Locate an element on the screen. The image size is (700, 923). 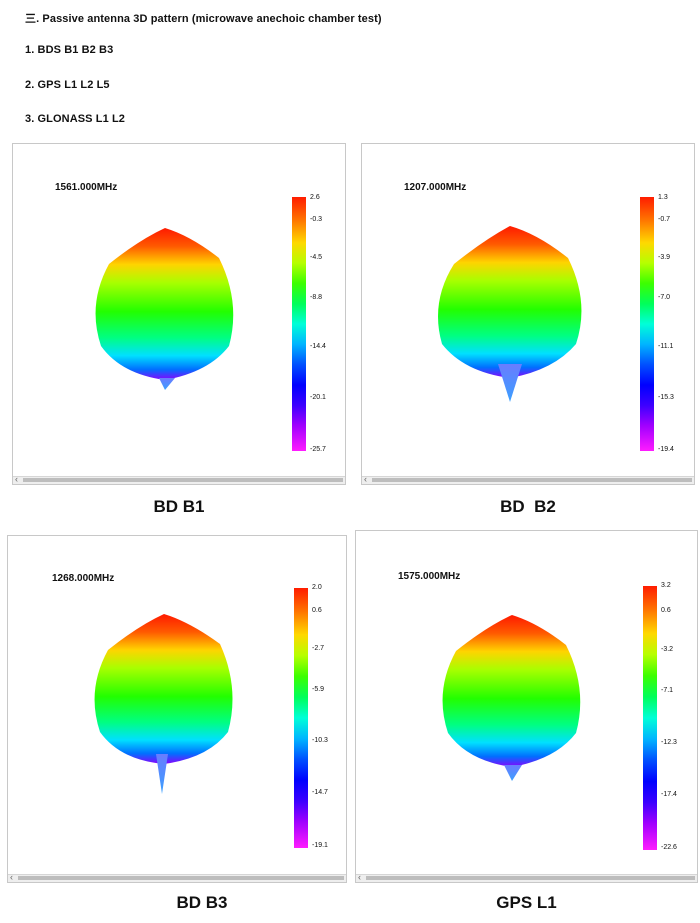
scale-tick: -7.1 is located at coordinates (667, 690).